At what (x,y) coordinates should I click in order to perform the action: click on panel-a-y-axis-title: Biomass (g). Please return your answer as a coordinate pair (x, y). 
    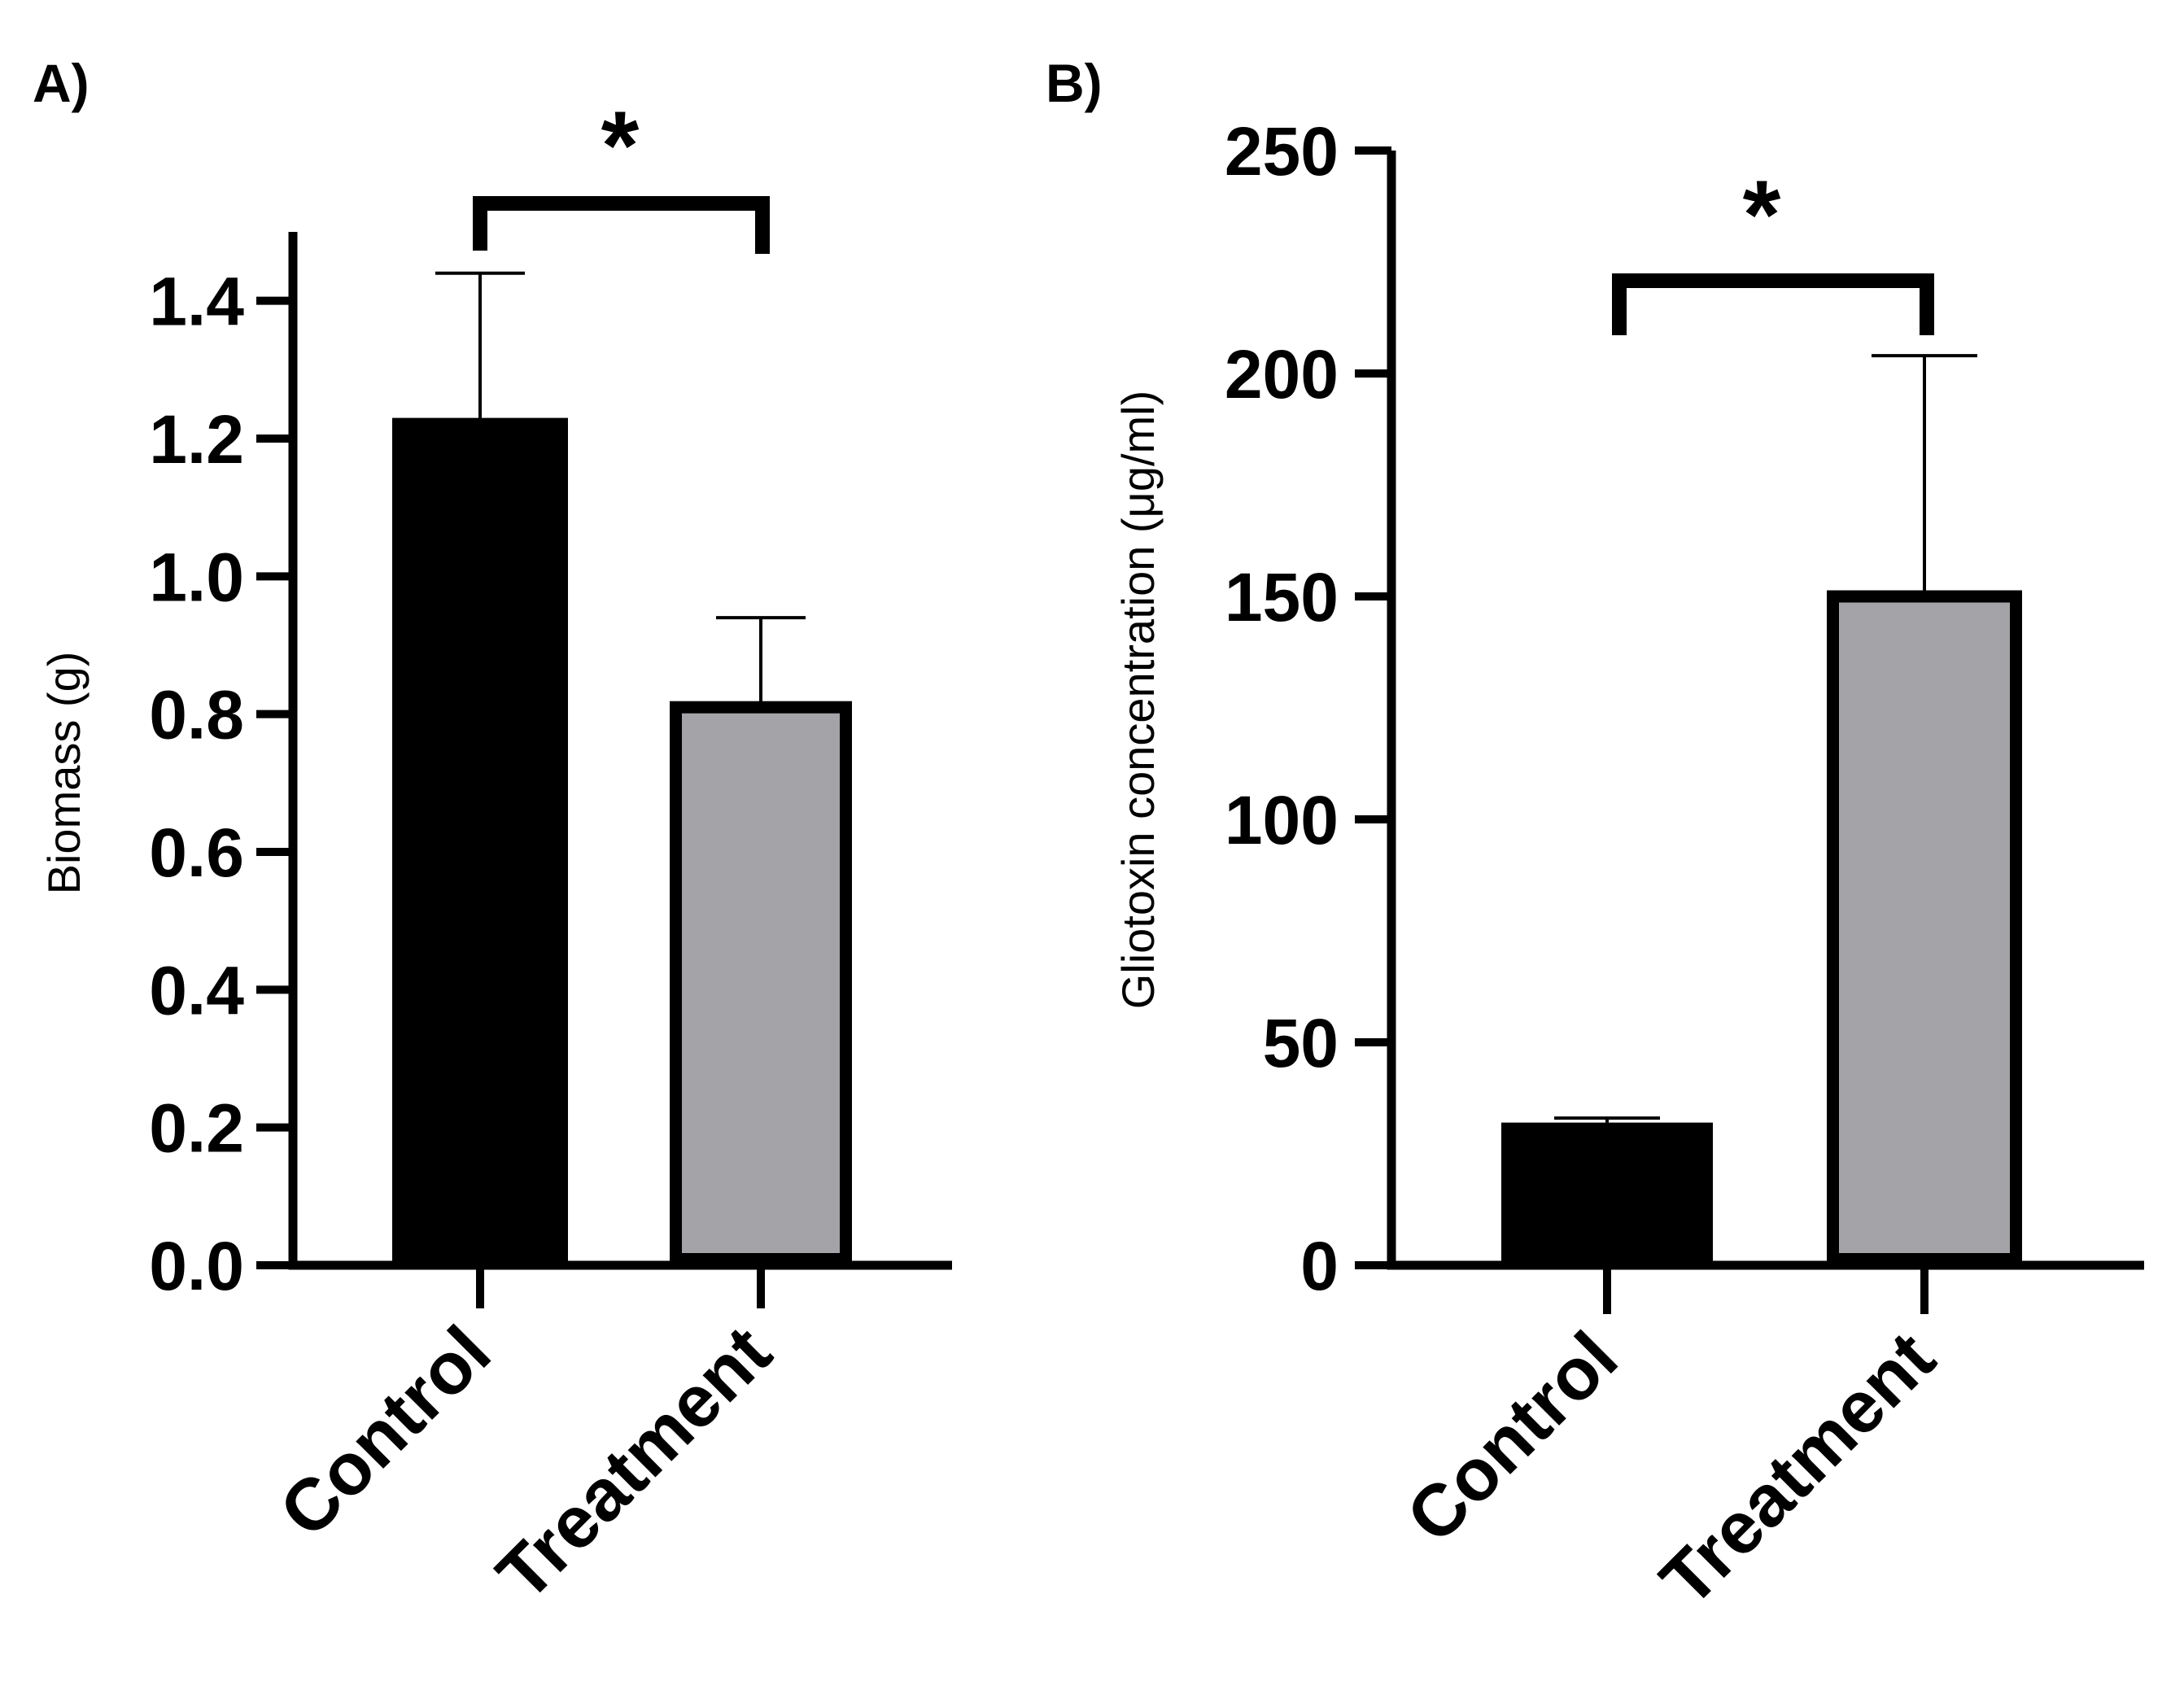
    Looking at the image, I should click on (64, 773).